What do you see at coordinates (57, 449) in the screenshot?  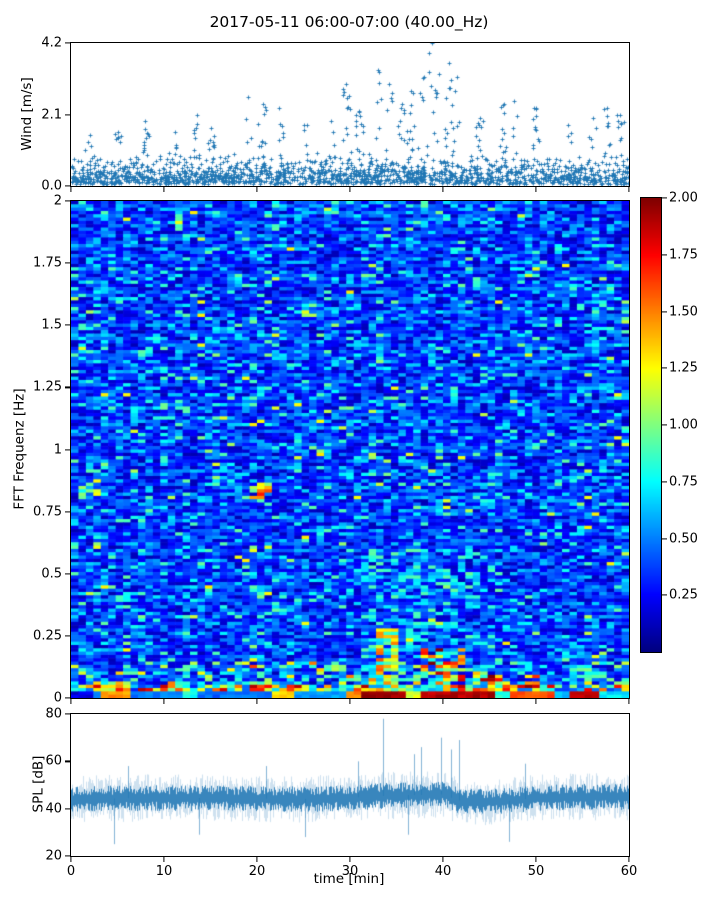 I see `tick-label: 1` at bounding box center [57, 449].